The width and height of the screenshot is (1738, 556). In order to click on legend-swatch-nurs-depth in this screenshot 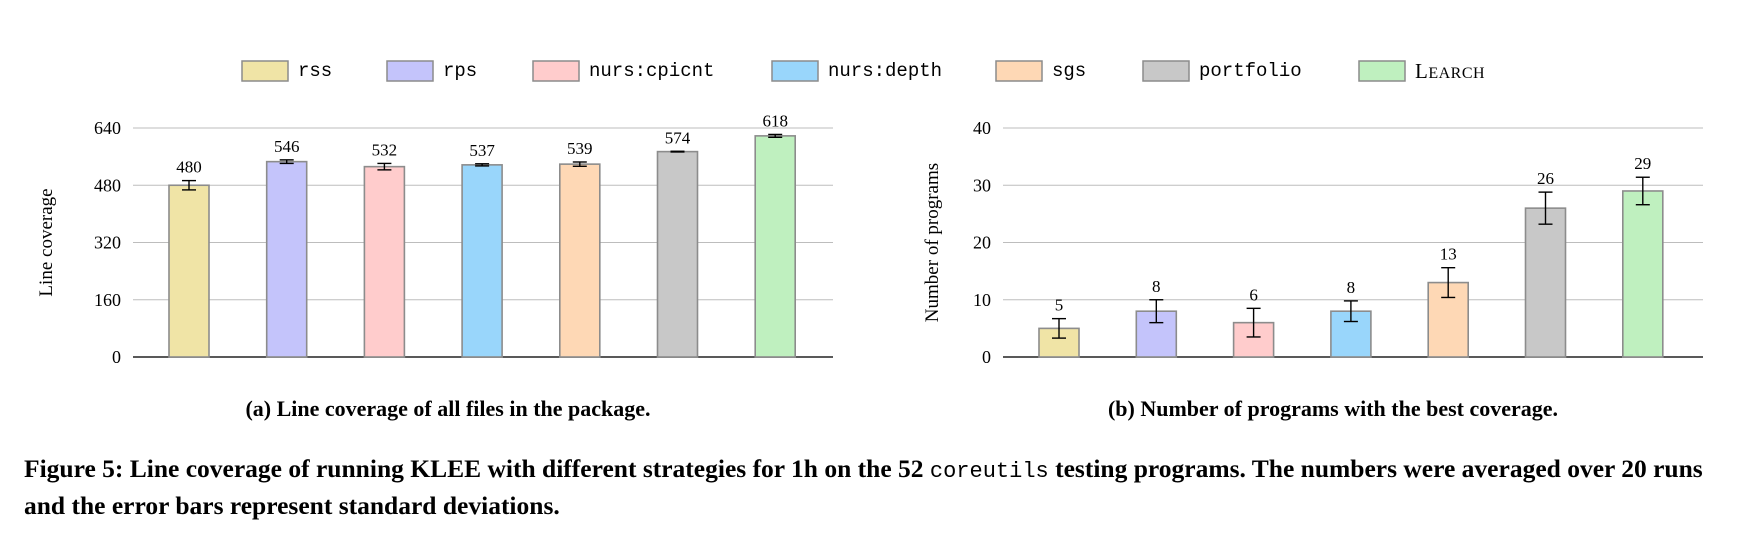, I will do `click(795, 71)`.